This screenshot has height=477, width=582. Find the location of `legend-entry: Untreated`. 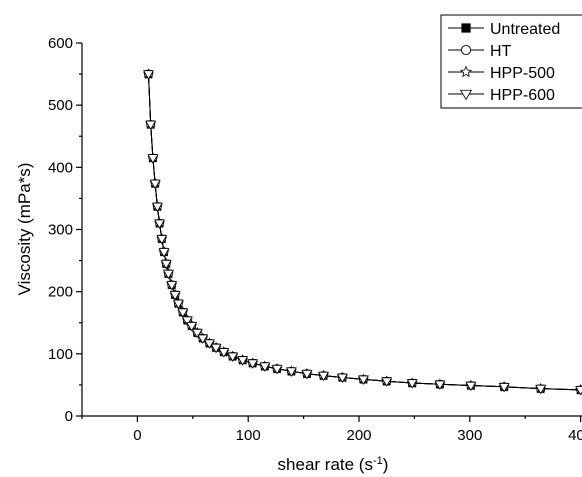

legend-entry: Untreated is located at coordinates (504, 29).